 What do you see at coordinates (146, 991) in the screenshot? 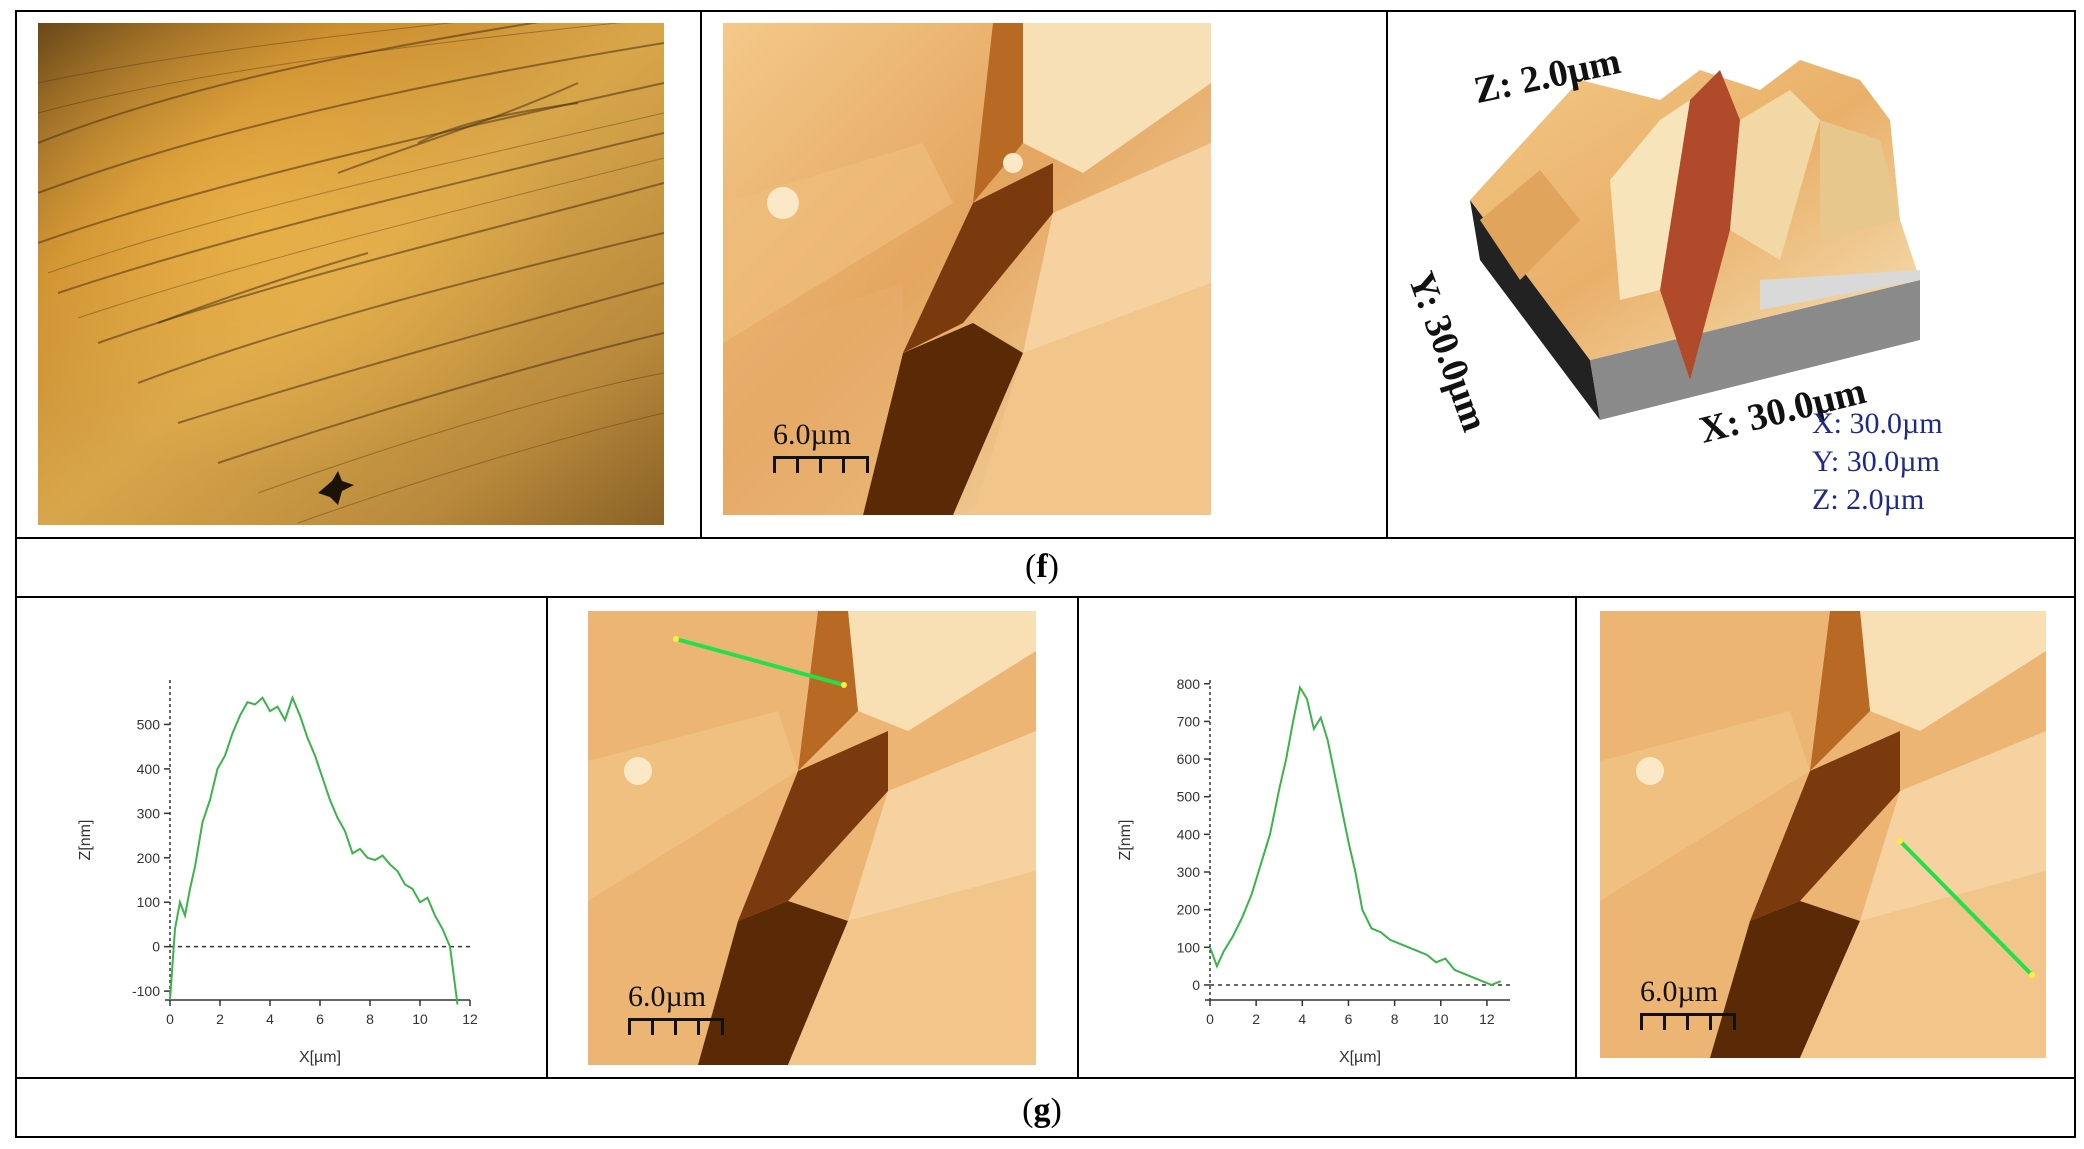
I see `y-tick-label: -100` at bounding box center [146, 991].